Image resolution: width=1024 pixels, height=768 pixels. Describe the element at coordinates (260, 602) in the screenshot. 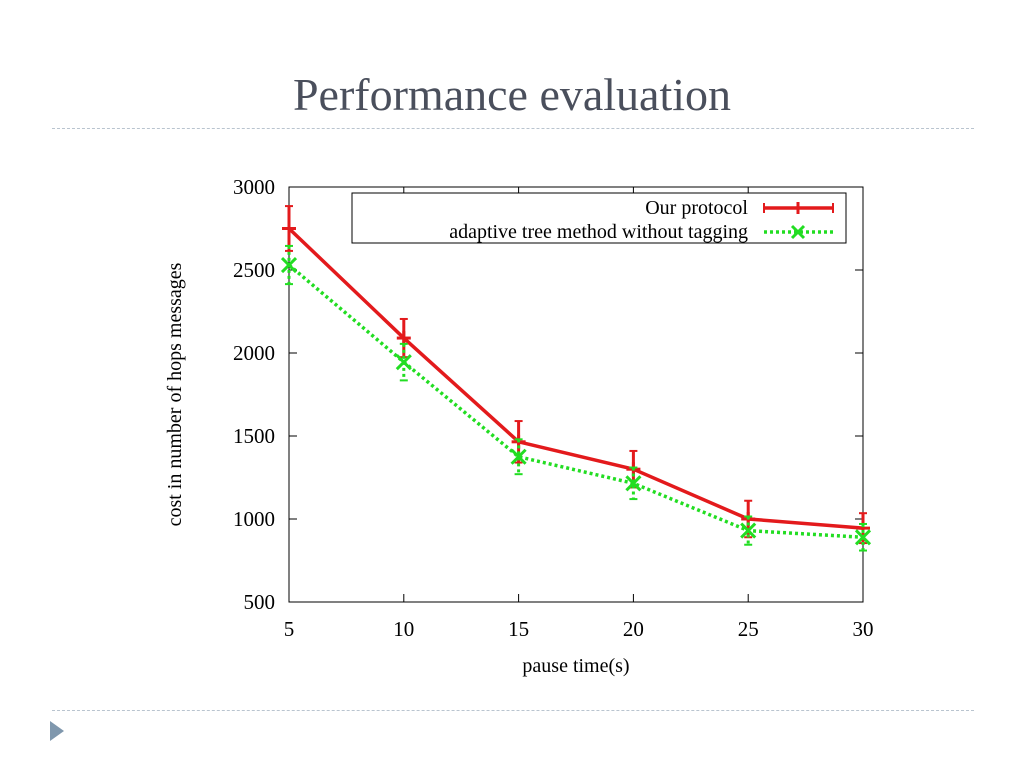

I see `y-tick-label: 500` at that location.